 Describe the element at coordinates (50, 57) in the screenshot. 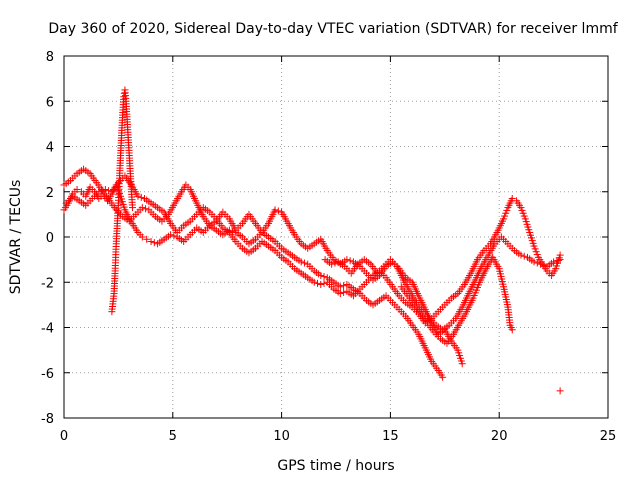

I see `y-tick-label: 8` at that location.